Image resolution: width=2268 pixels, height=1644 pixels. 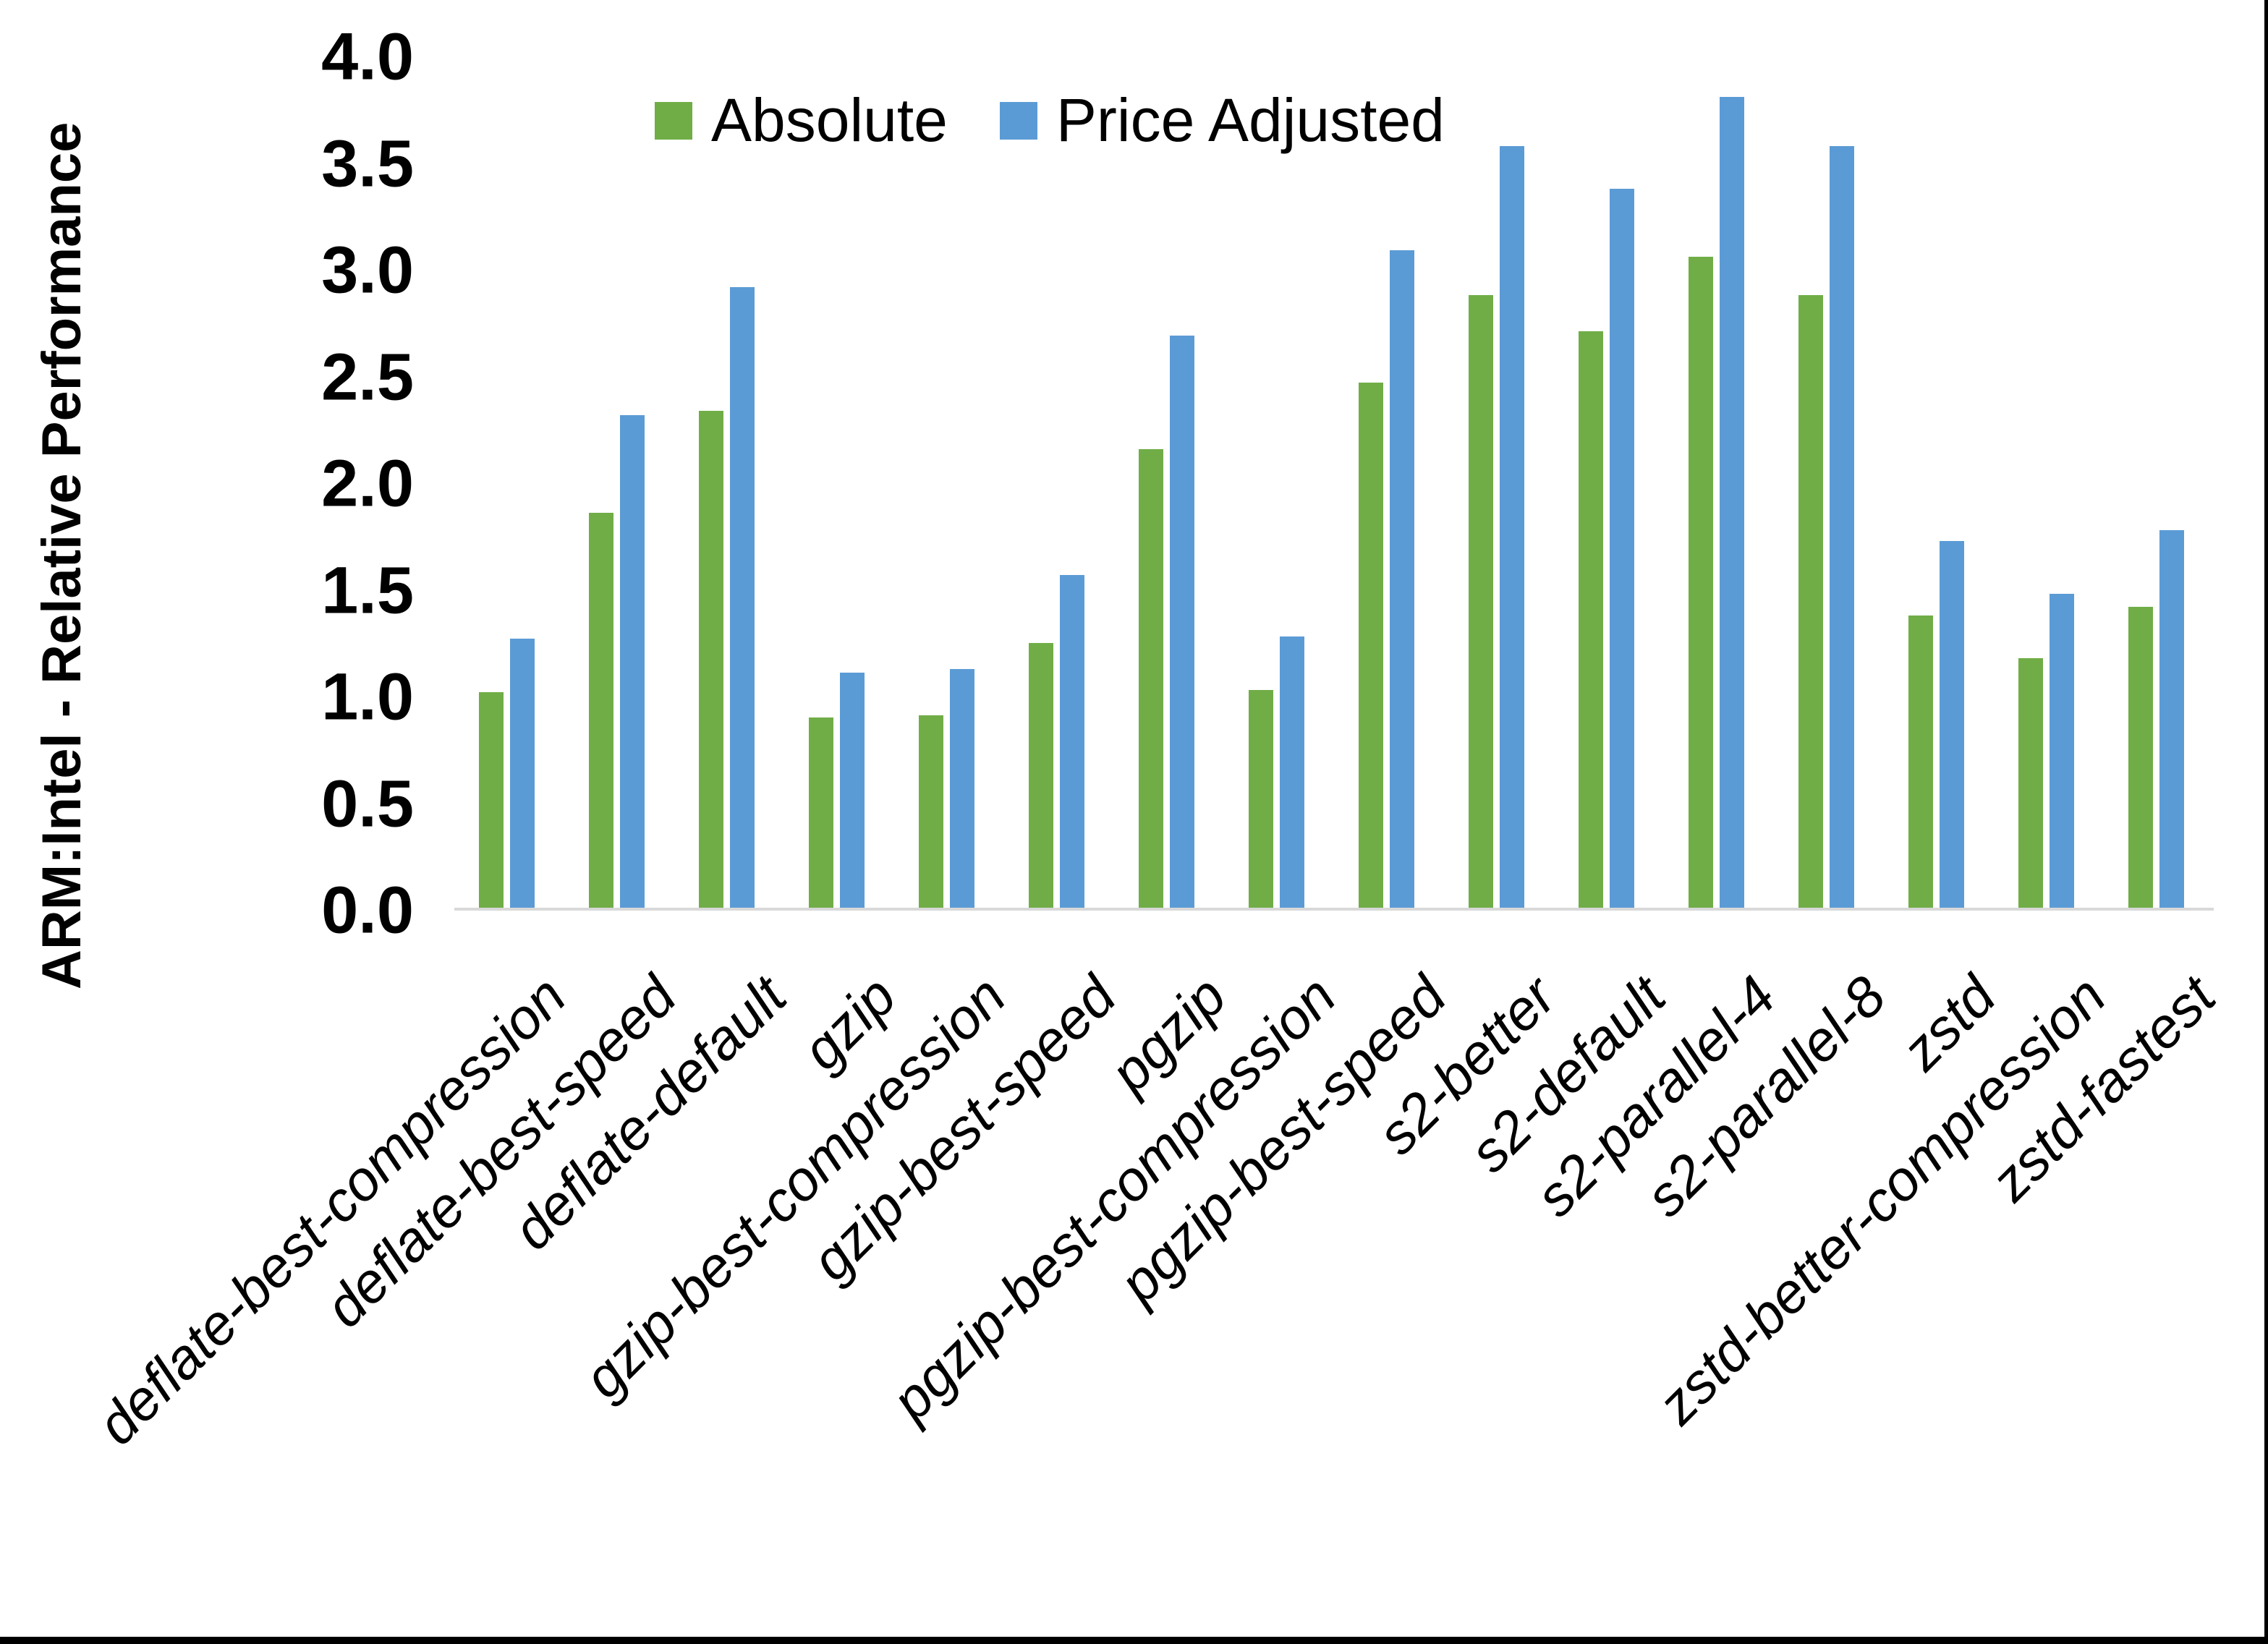 I want to click on bar-price-adjusted-gzip-best-compression, so click(x=961, y=789).